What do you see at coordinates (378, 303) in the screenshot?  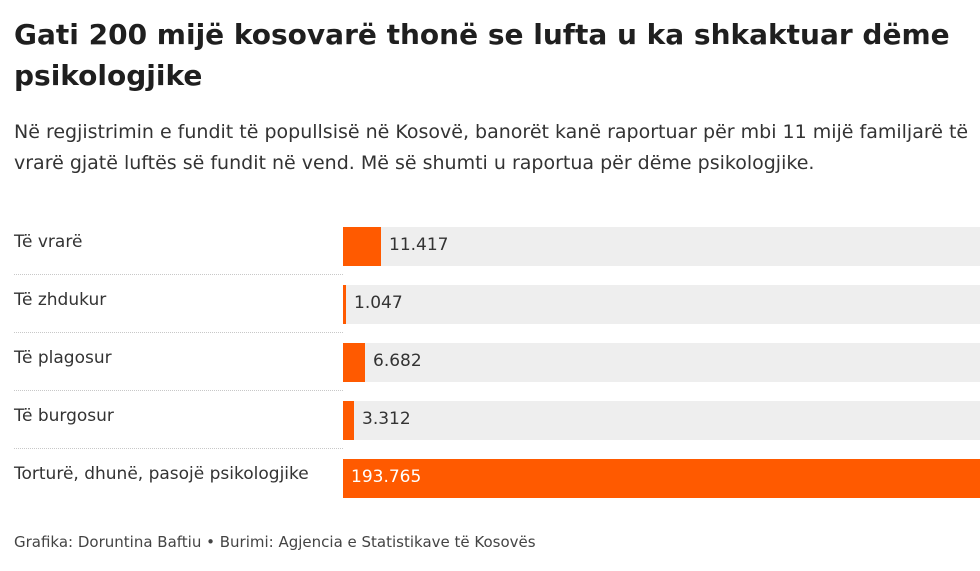 I see `value-label: 1.047` at bounding box center [378, 303].